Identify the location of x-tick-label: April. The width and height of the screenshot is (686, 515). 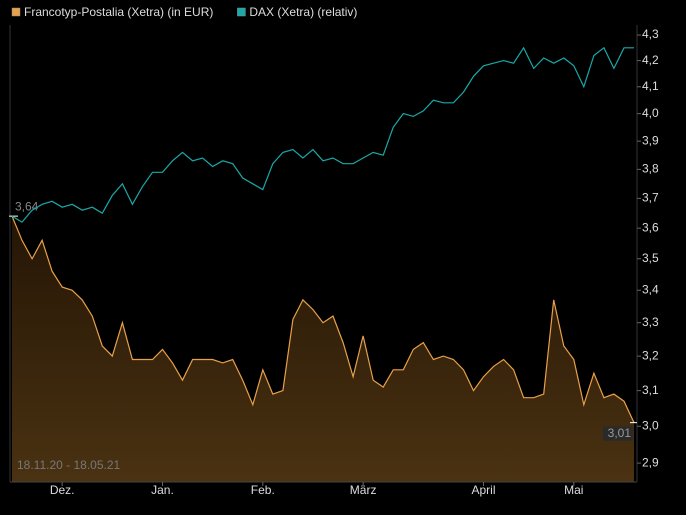
(484, 490).